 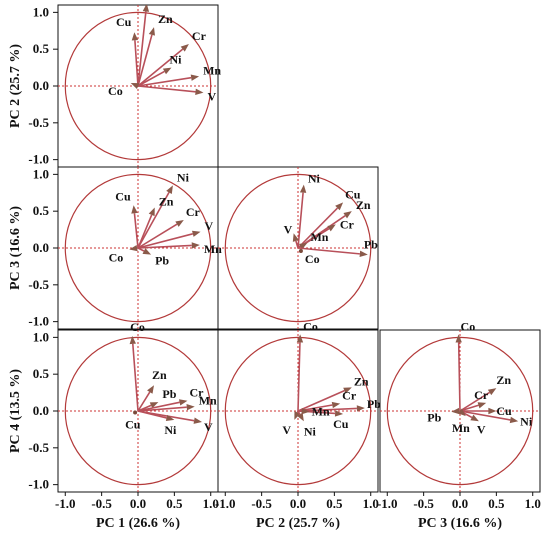 I want to click on loading-vector-mn, so click(x=168, y=245).